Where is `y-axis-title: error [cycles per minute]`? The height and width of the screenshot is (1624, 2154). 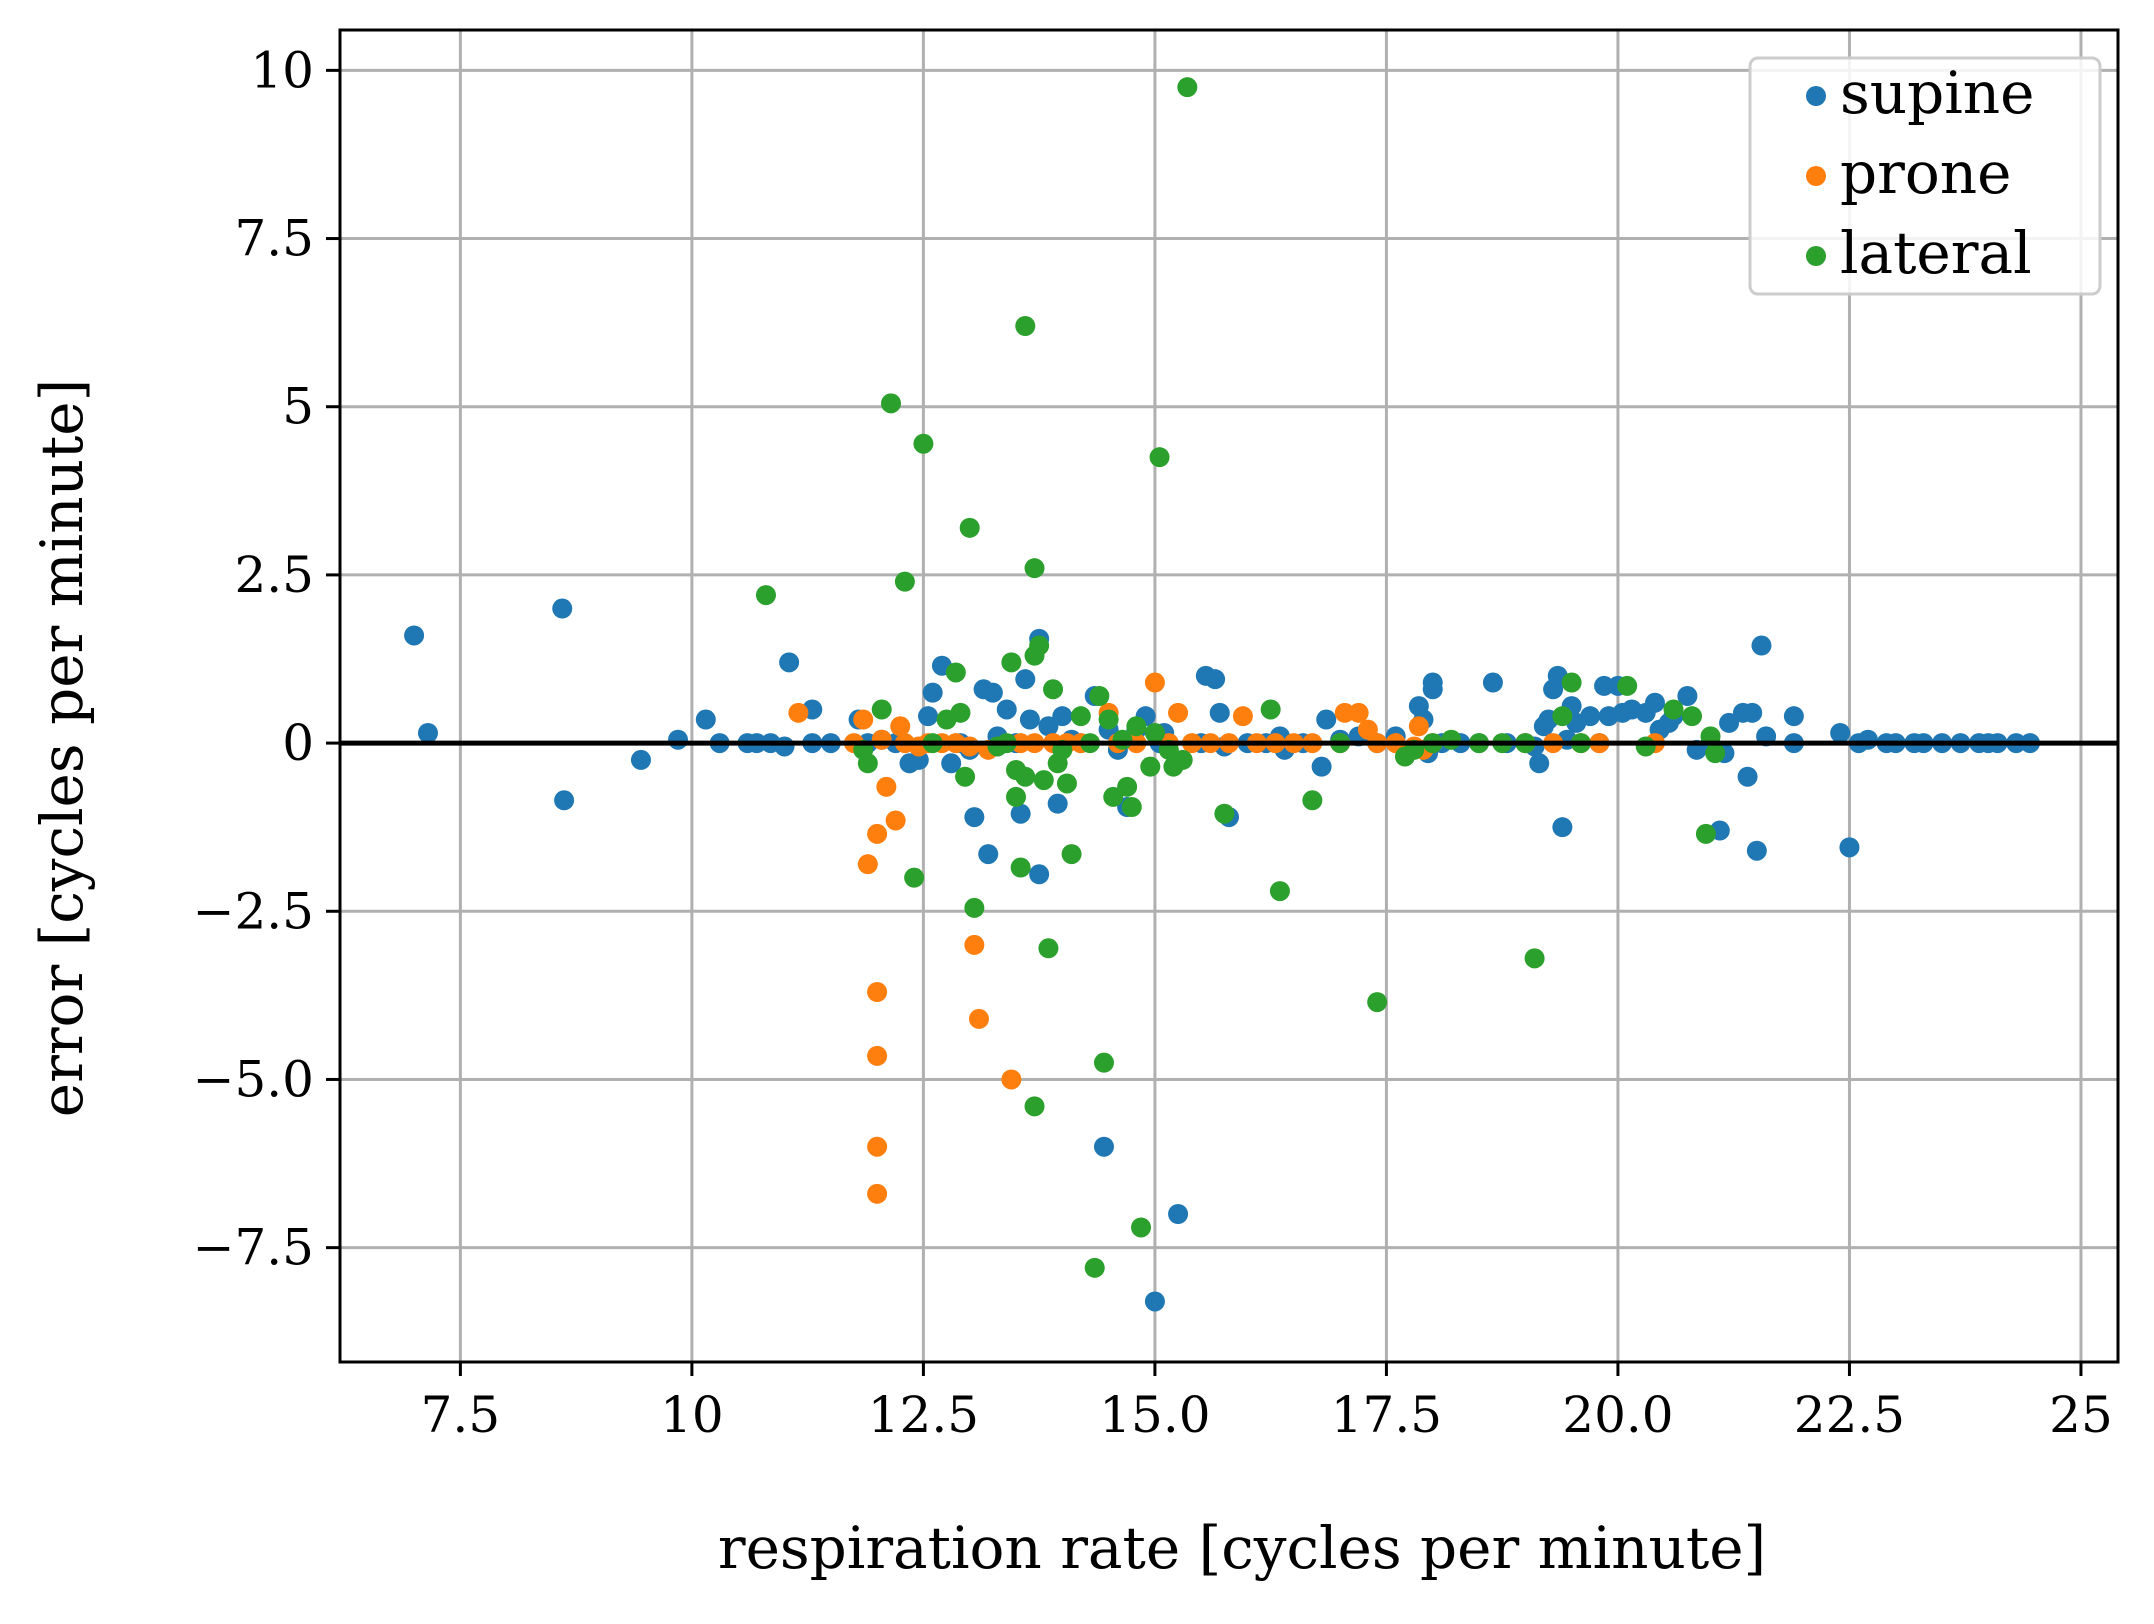
y-axis-title: error [cycles per minute] is located at coordinates (62, 748).